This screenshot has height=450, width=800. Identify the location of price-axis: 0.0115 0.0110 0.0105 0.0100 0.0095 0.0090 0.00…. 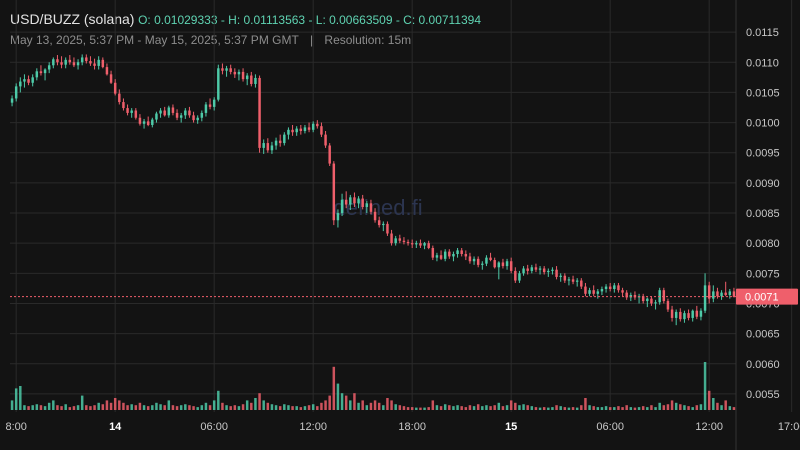
(763, 214).